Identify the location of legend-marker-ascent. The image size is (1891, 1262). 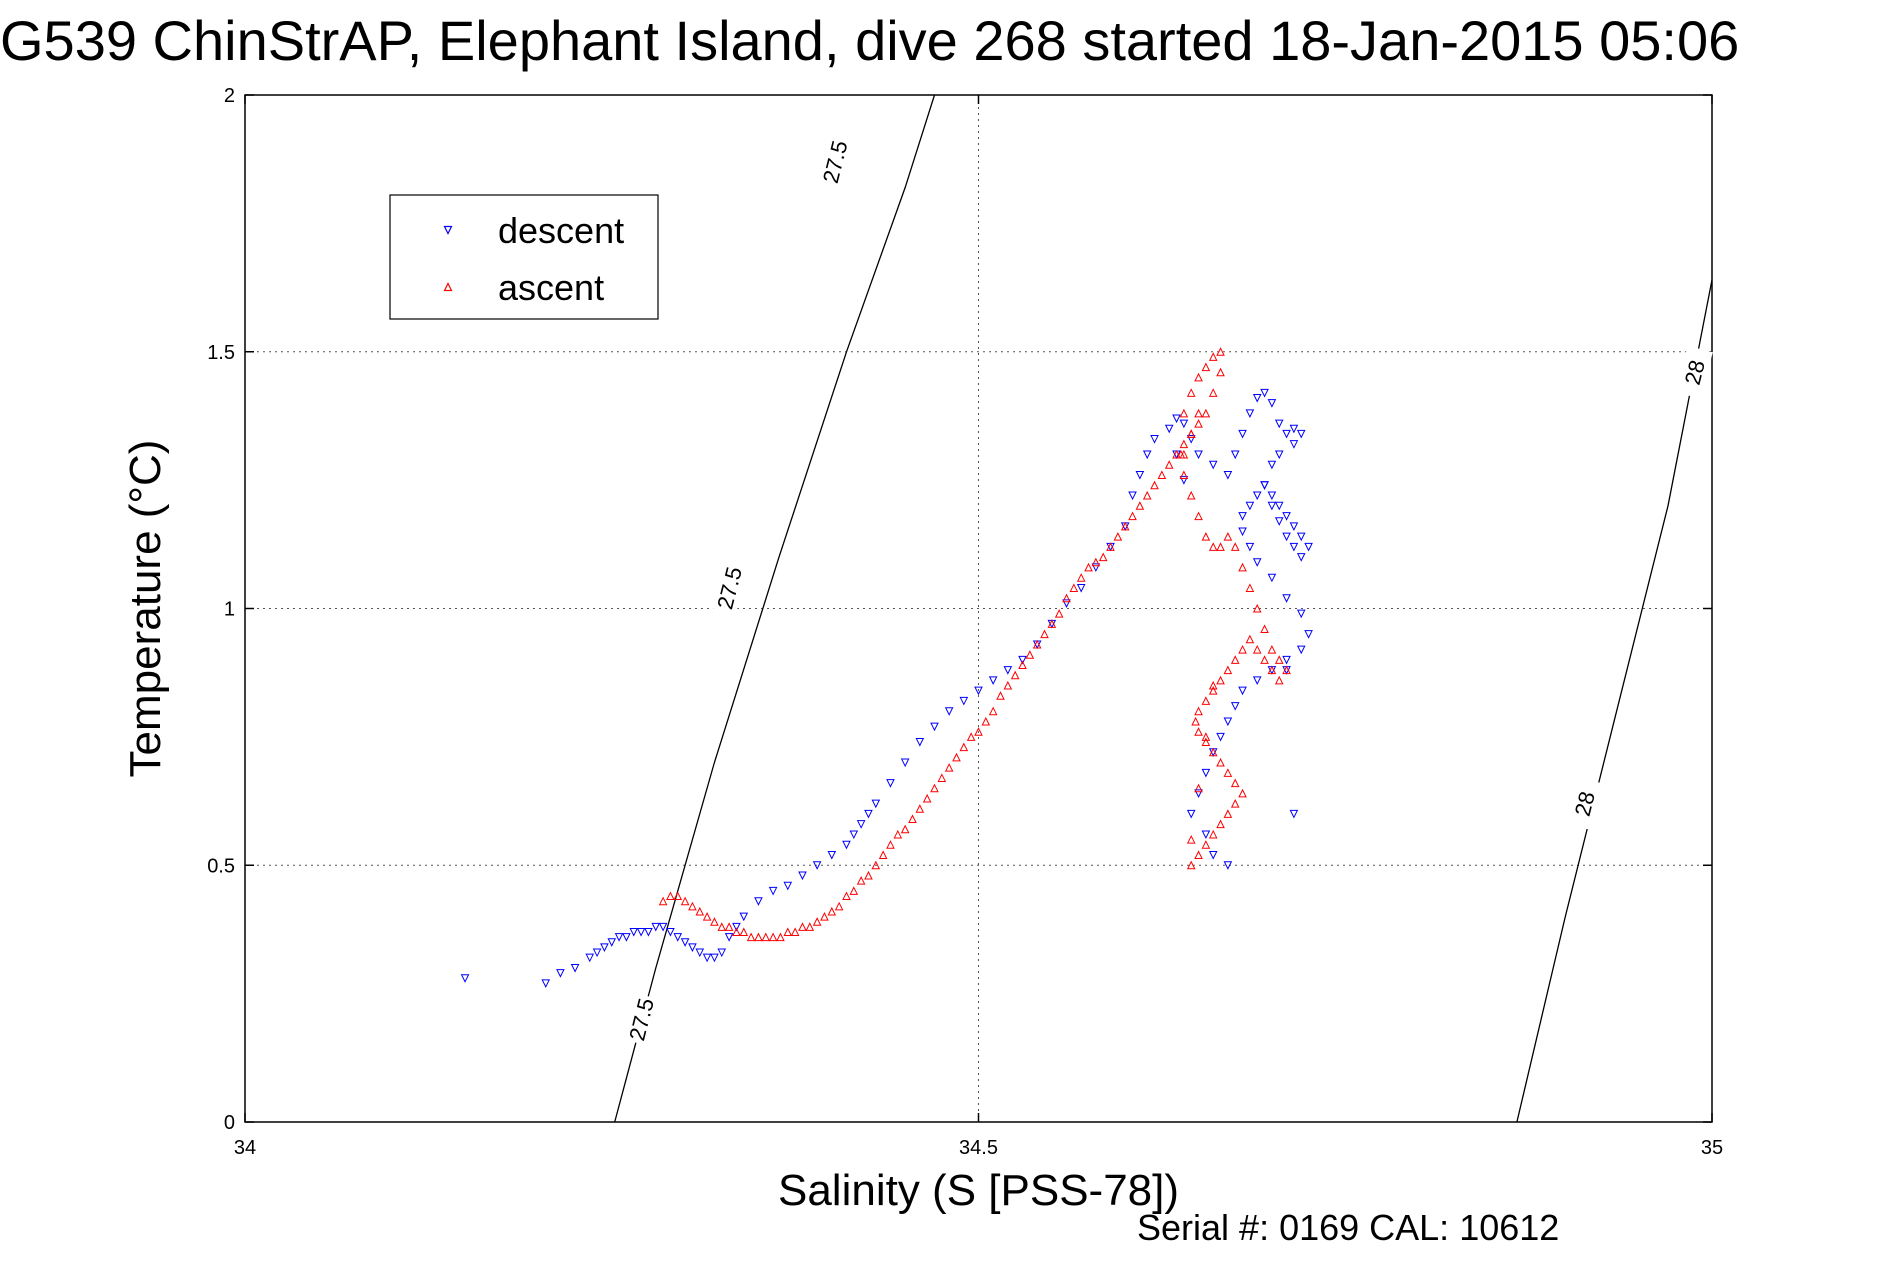
(448, 287).